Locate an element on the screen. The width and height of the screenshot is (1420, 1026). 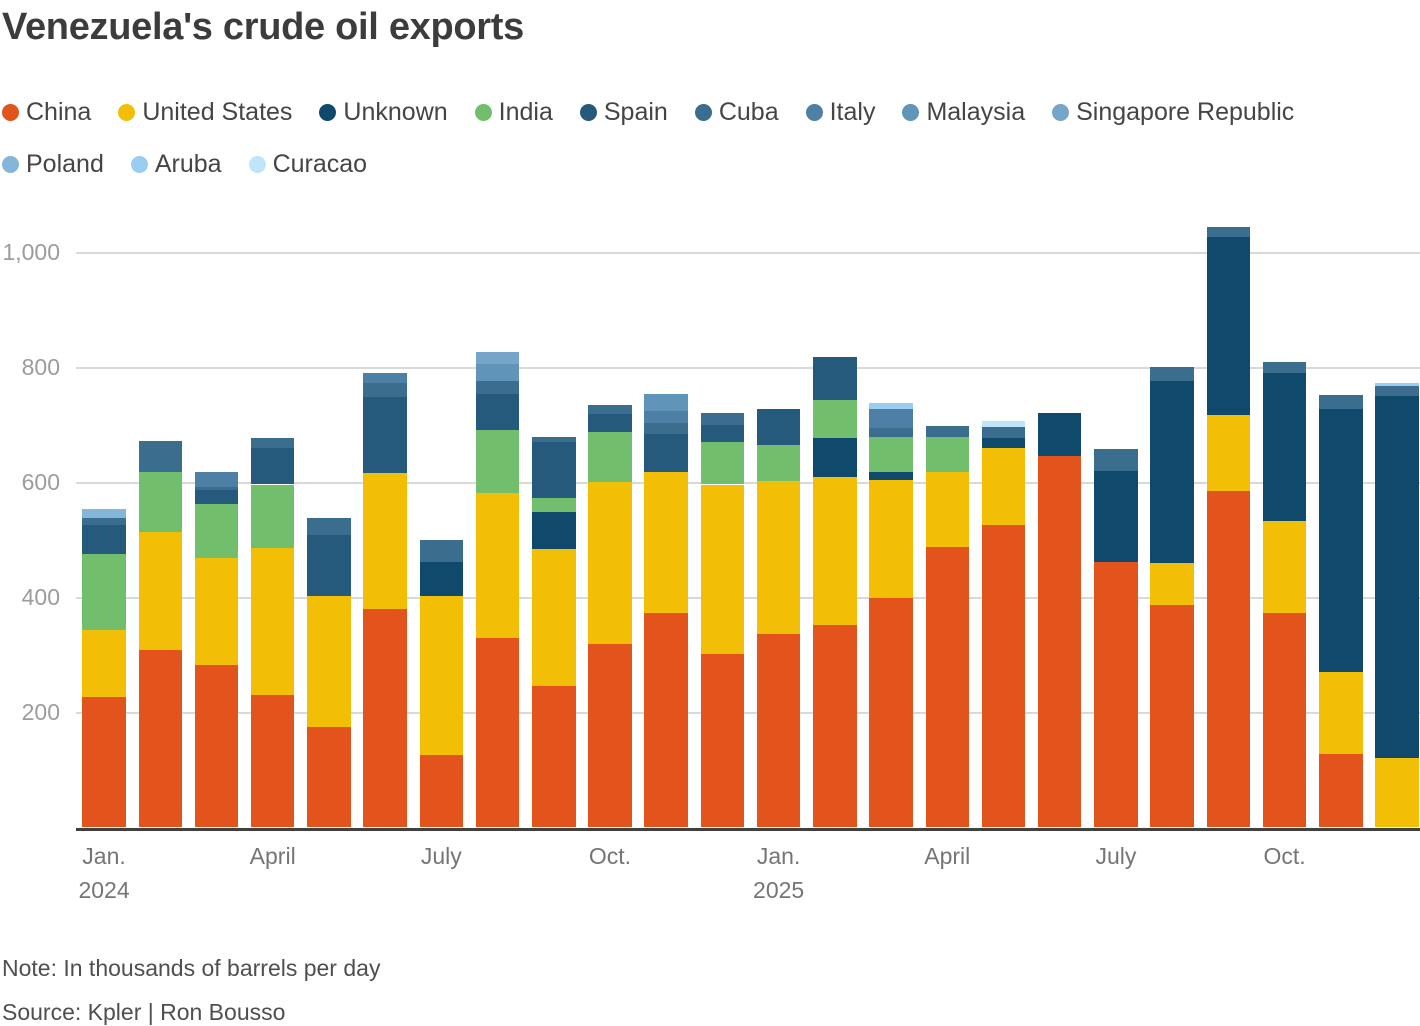
bar-aug-2025-united-states is located at coordinates (1172, 584).